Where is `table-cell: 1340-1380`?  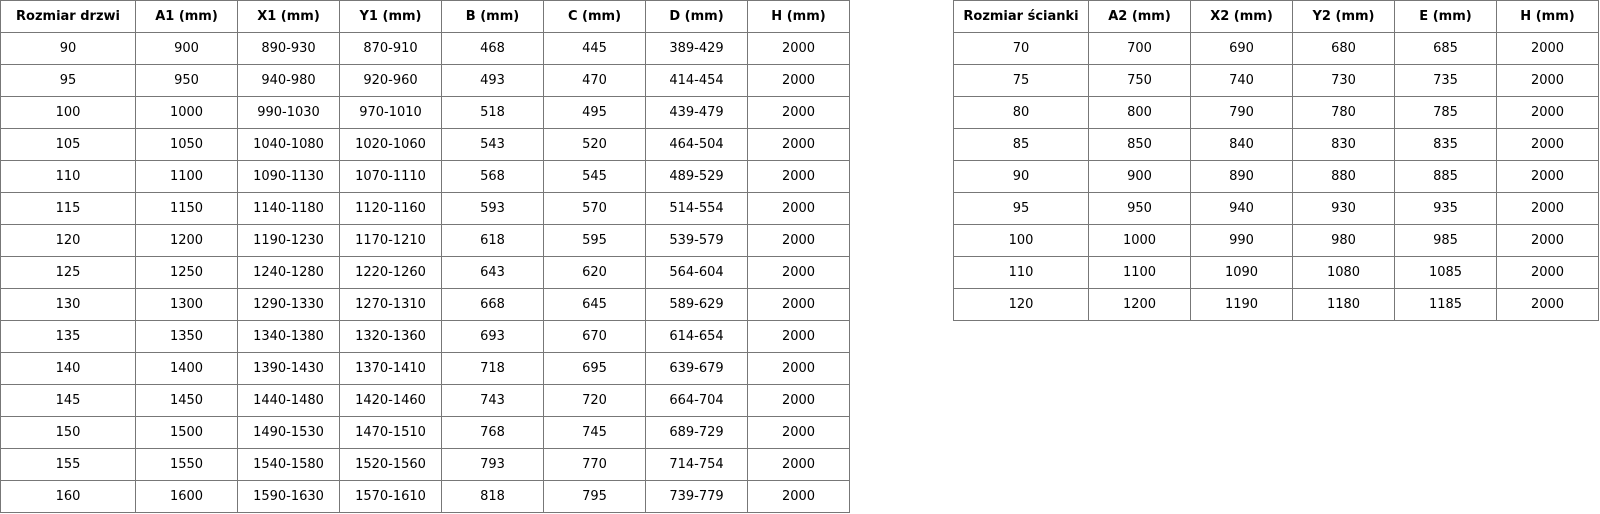 table-cell: 1340-1380 is located at coordinates (288, 336).